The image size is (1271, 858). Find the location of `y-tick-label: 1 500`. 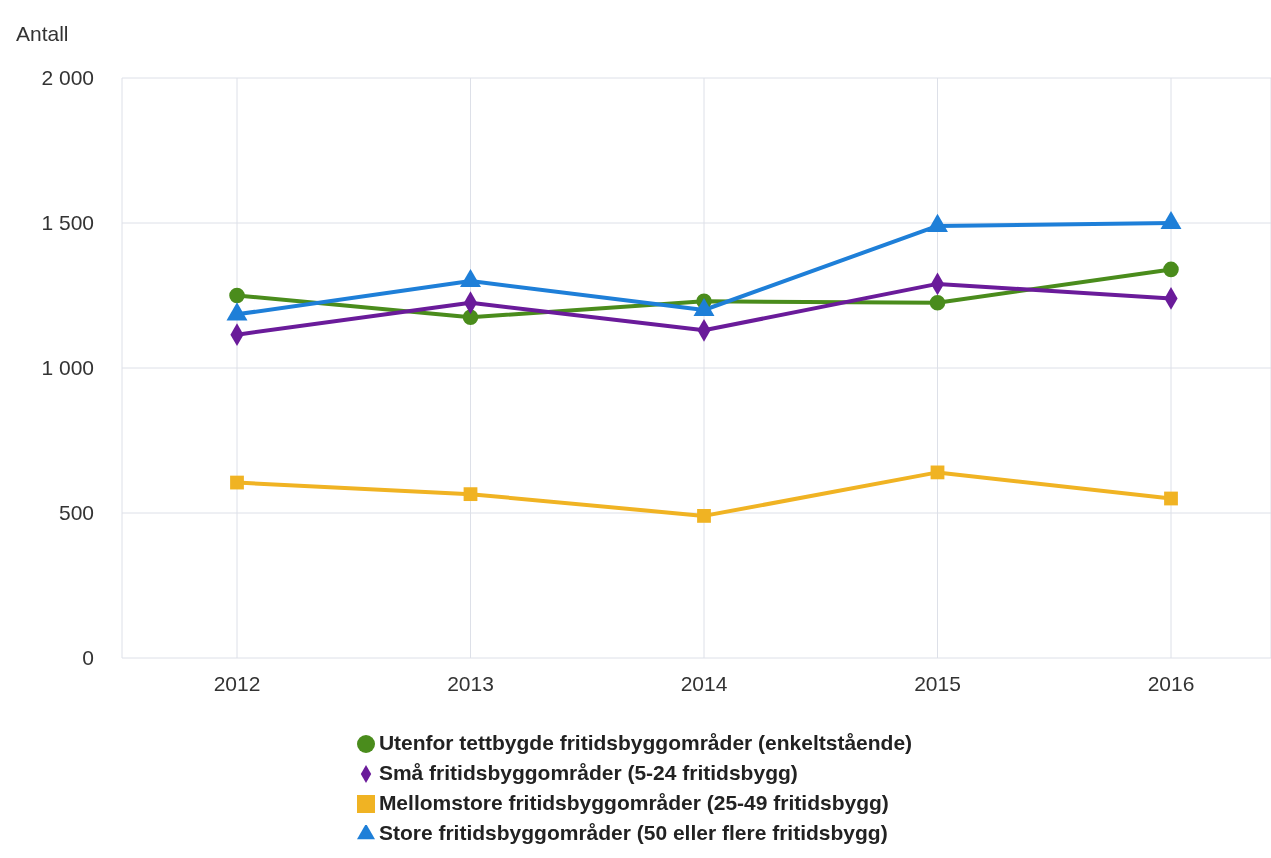

y-tick-label: 1 500 is located at coordinates (67, 223).